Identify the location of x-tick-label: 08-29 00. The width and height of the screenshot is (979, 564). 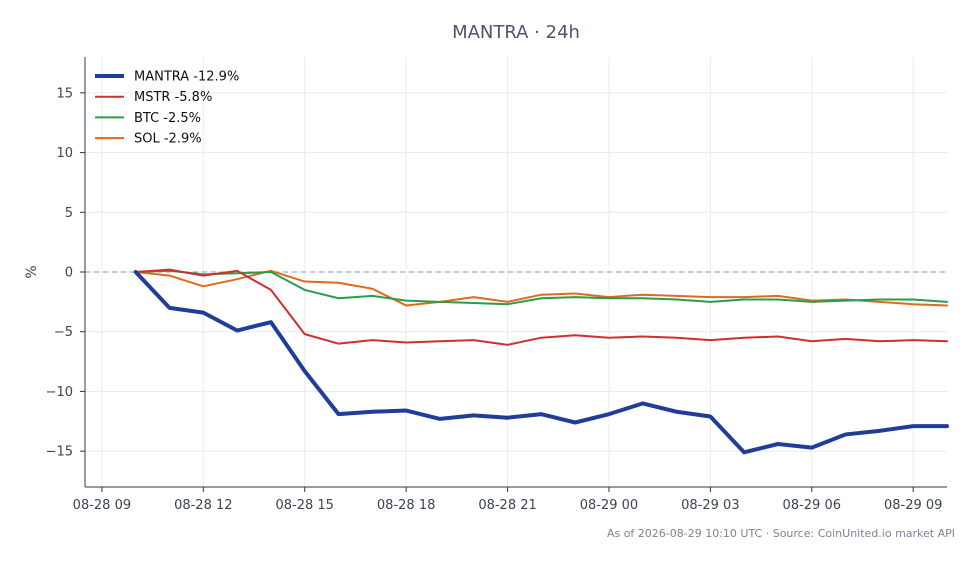
(609, 505).